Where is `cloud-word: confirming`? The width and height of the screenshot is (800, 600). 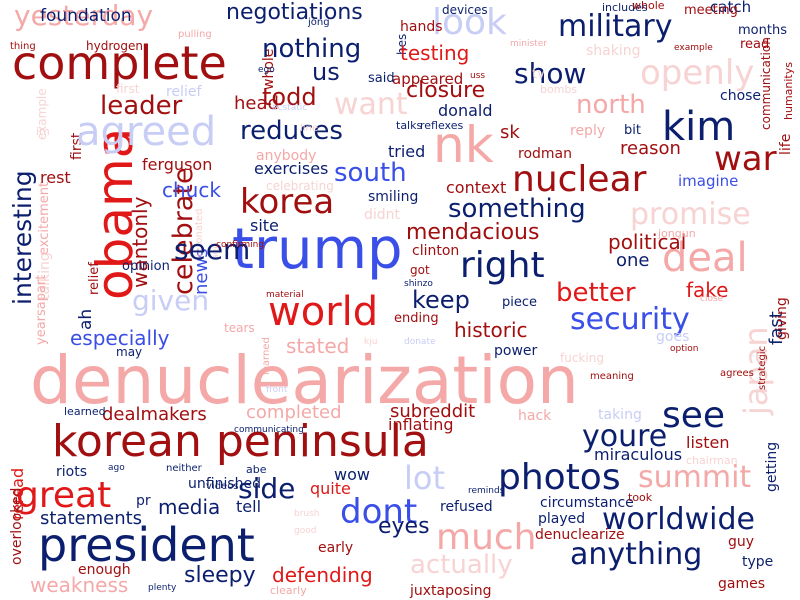 cloud-word: confirming is located at coordinates (240, 245).